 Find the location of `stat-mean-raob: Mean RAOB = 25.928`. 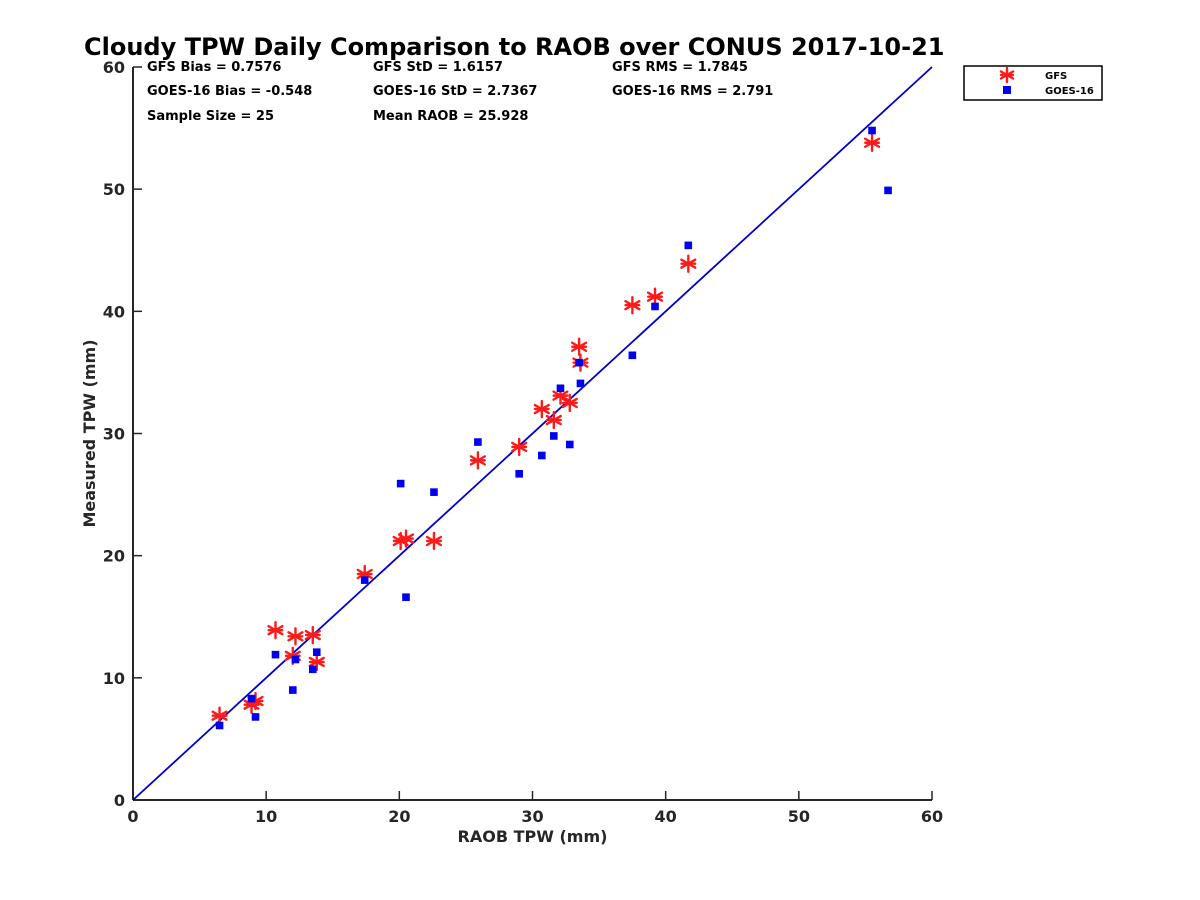

stat-mean-raob: Mean RAOB = 25.928 is located at coordinates (450, 116).